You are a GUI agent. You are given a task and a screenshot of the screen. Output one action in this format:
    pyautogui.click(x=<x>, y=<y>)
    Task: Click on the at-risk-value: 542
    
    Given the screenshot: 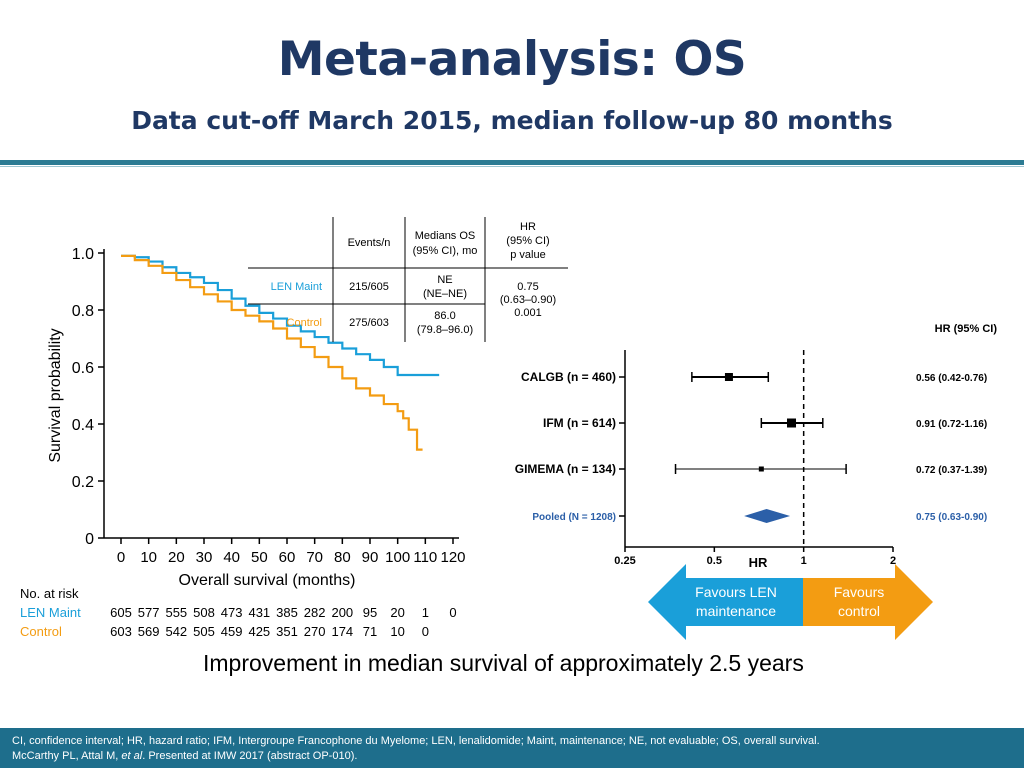 What is the action you would take?
    pyautogui.click(x=176, y=631)
    